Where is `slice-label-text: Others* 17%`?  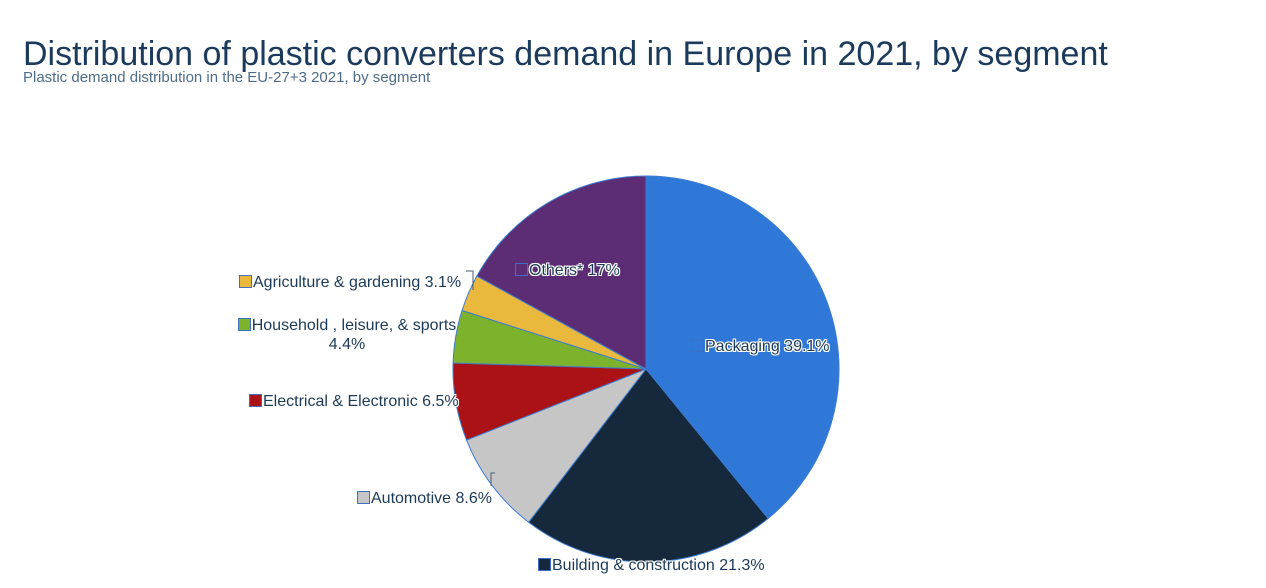
slice-label-text: Others* 17% is located at coordinates (574, 270).